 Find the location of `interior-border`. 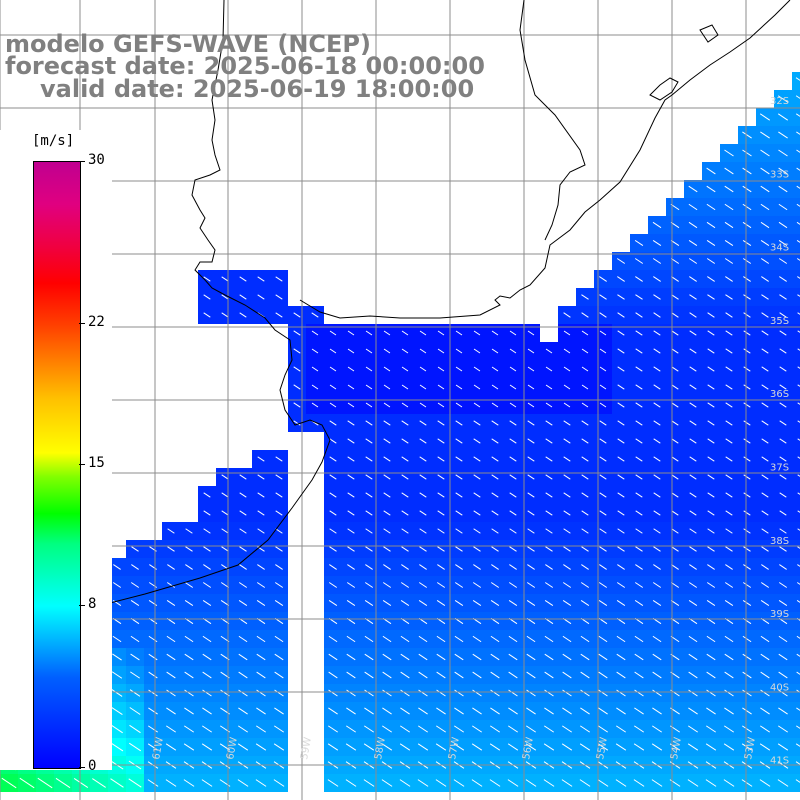

interior-border is located at coordinates (552, 120).